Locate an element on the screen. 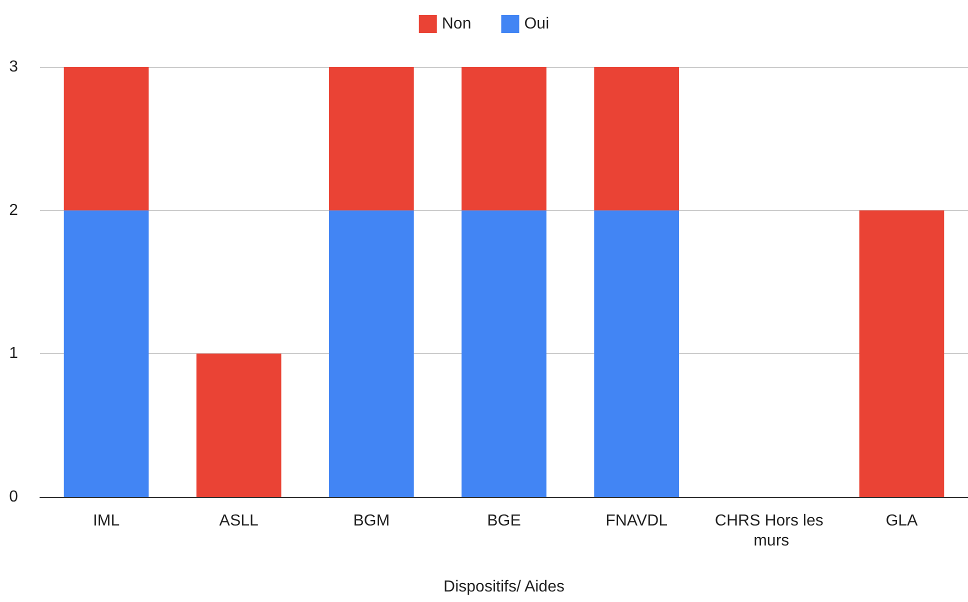 Image resolution: width=968 pixels, height=602 pixels. x-tick-label: GLA is located at coordinates (902, 521).